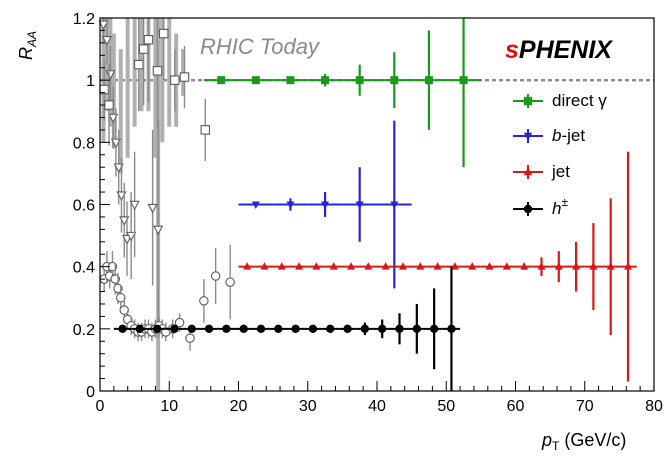 The width and height of the screenshot is (667, 456). I want to click on x-axis-label-main: p, so click(546, 440).